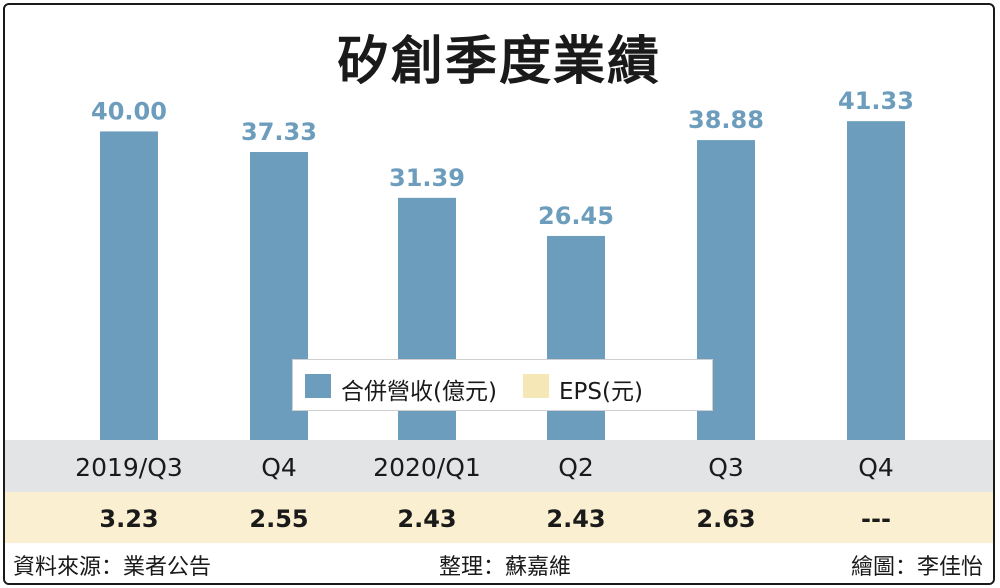  Describe the element at coordinates (876, 519) in the screenshot. I see `eps-value-label: ---` at that location.